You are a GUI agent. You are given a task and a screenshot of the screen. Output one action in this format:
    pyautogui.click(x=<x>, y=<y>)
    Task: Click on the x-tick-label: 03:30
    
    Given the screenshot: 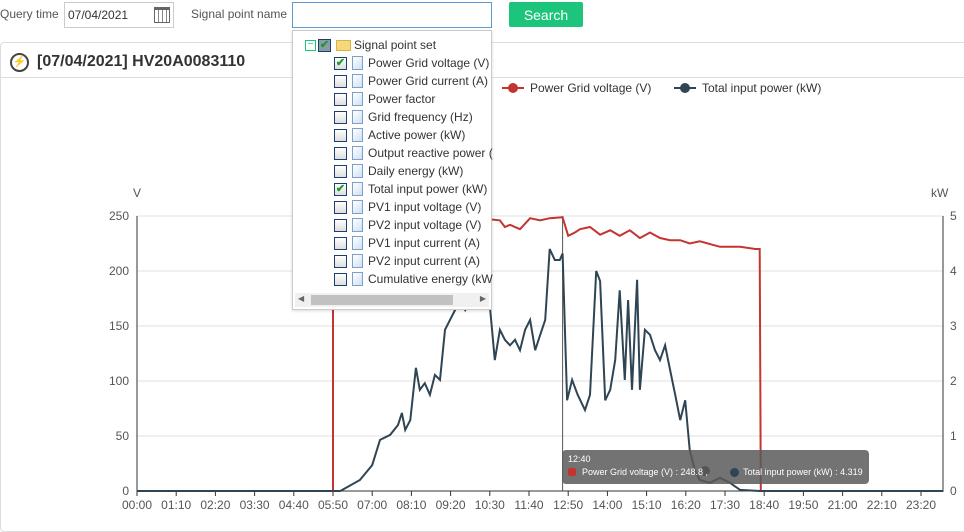 What is the action you would take?
    pyautogui.click(x=255, y=505)
    